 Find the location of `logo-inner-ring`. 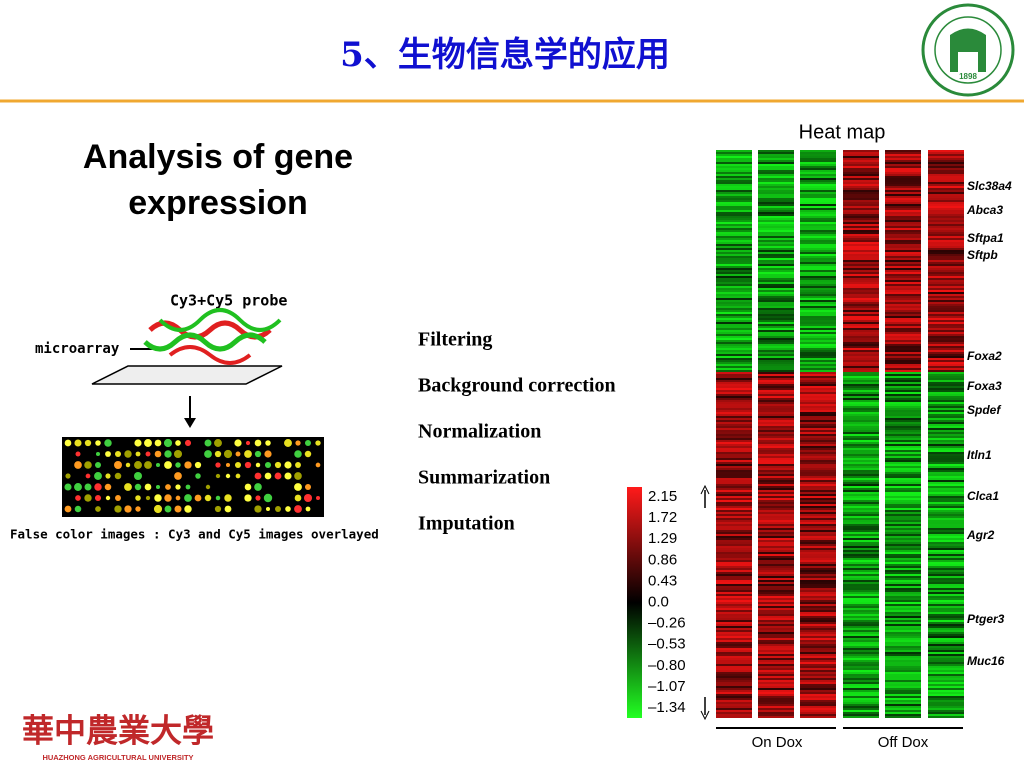

logo-inner-ring is located at coordinates (968, 50).